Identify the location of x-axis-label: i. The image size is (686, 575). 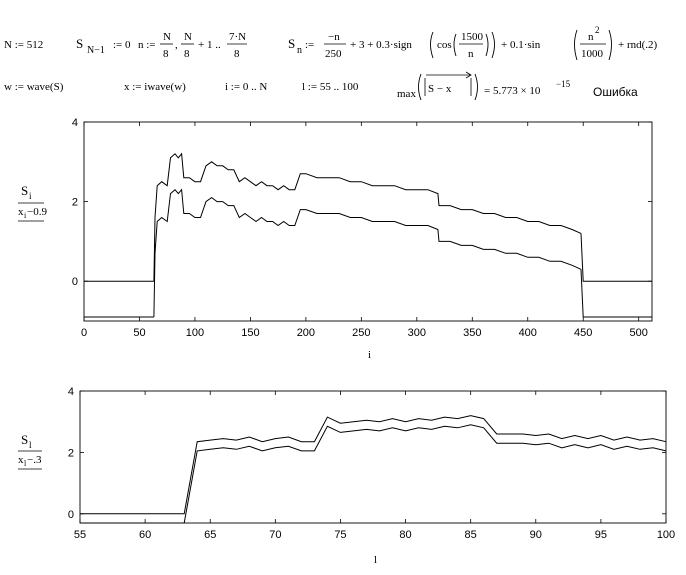
(369, 355).